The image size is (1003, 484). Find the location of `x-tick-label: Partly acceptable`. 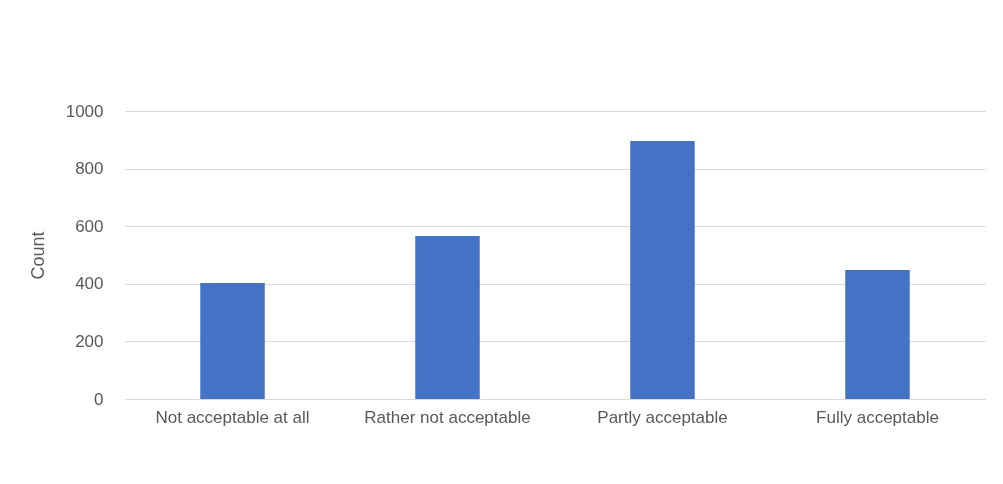

x-tick-label: Partly acceptable is located at coordinates (662, 417).